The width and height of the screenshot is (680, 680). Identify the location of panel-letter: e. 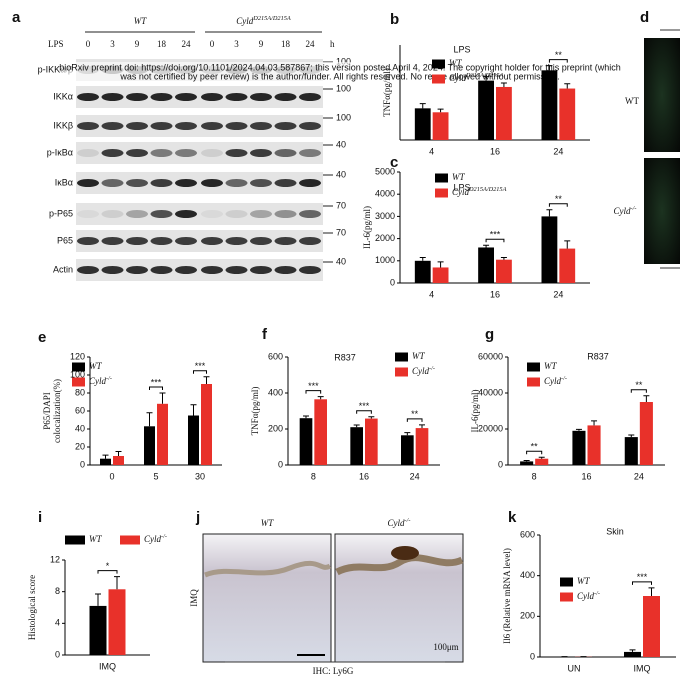
(42, 337).